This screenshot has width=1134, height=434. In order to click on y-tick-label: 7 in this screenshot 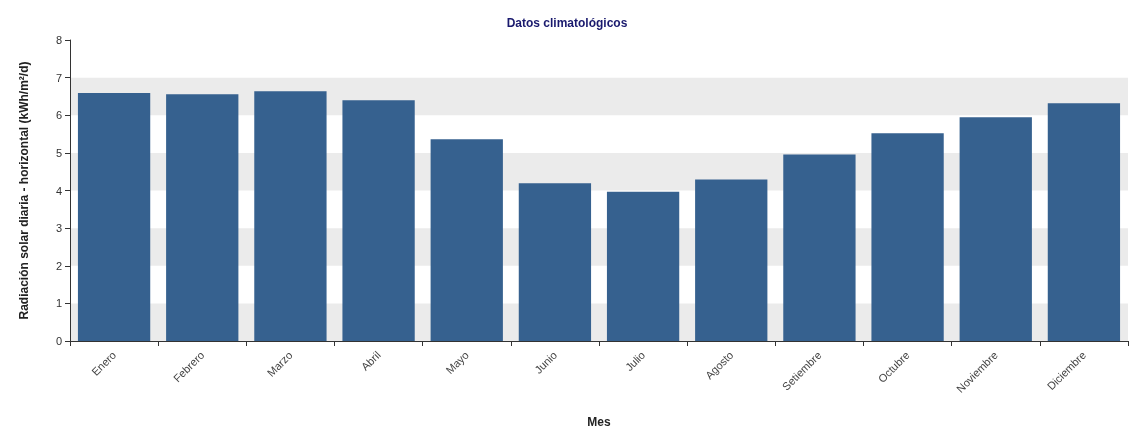, I will do `click(58, 77)`.